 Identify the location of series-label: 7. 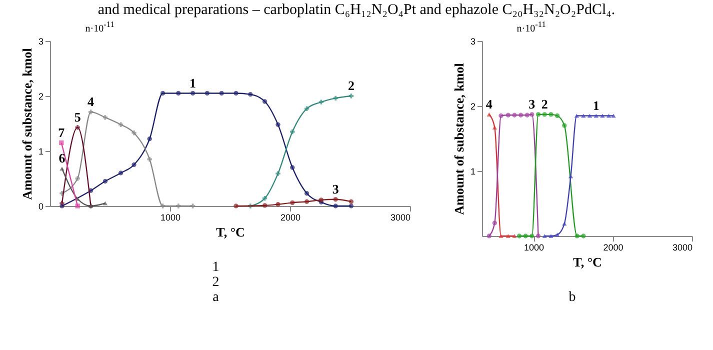
(62, 132).